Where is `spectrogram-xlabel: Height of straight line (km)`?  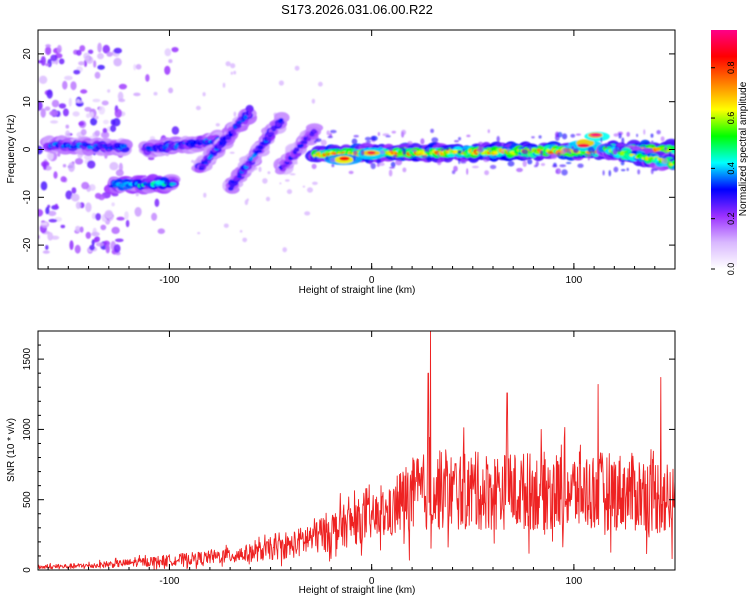
spectrogram-xlabel: Height of straight line (km) is located at coordinates (357, 290).